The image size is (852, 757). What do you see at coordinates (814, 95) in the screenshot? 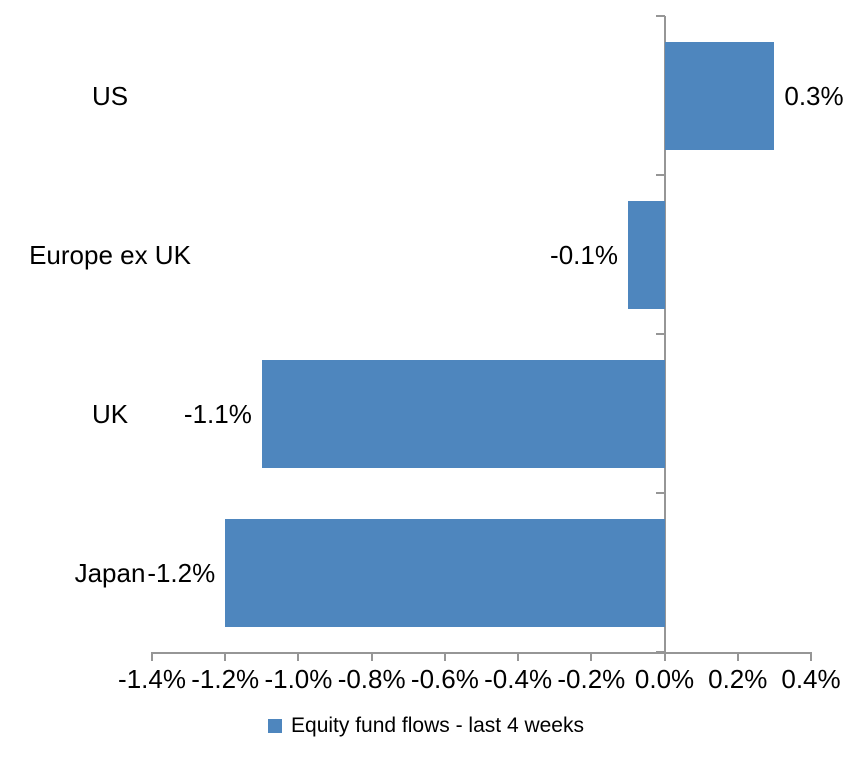
I see `value-label-us: 0.3%` at bounding box center [814, 95].